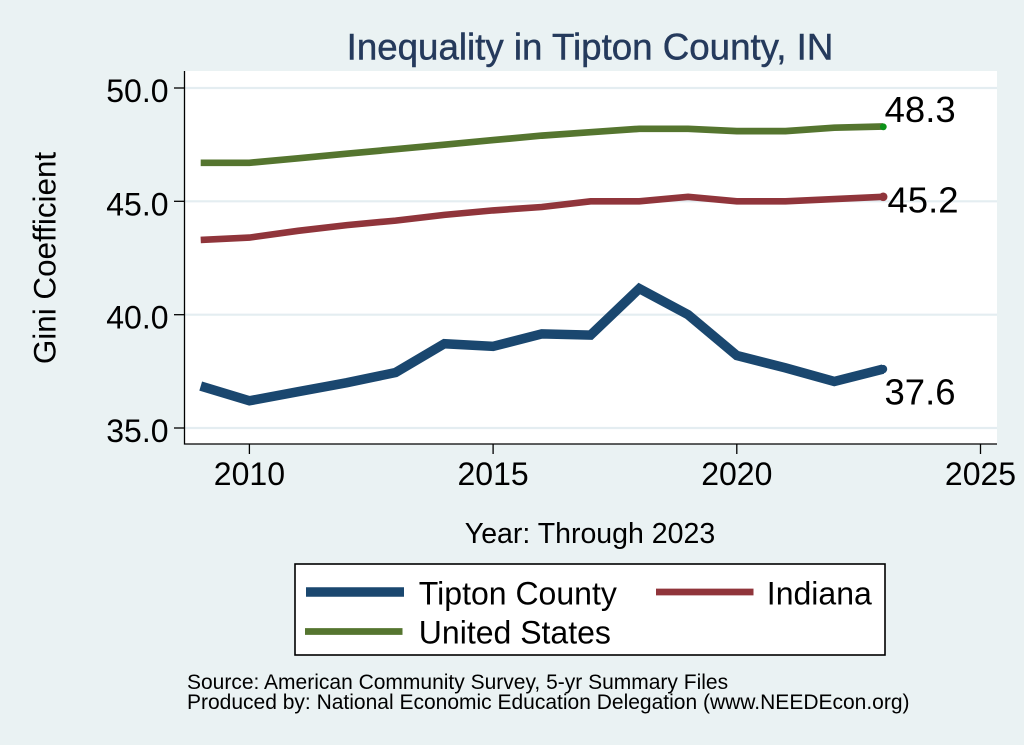  Describe the element at coordinates (920, 392) in the screenshot. I see `svg-text: 37.6` at that location.